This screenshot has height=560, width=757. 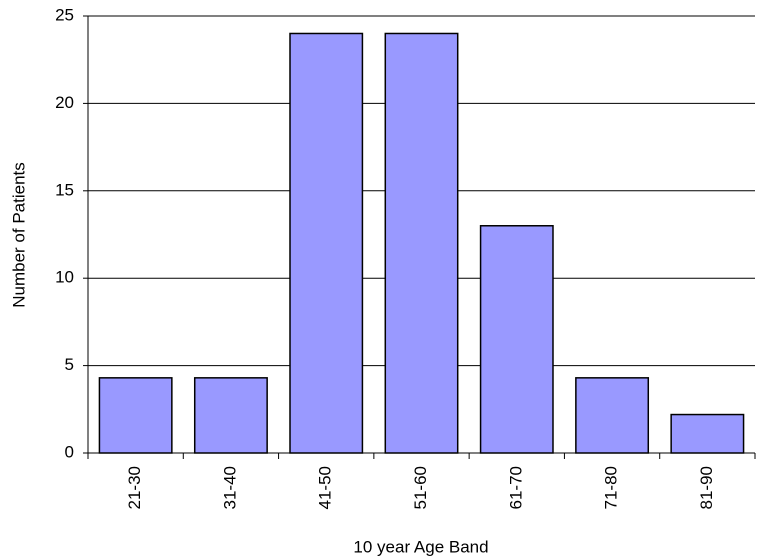 I want to click on y-tick-label: 20, so click(x=64, y=102).